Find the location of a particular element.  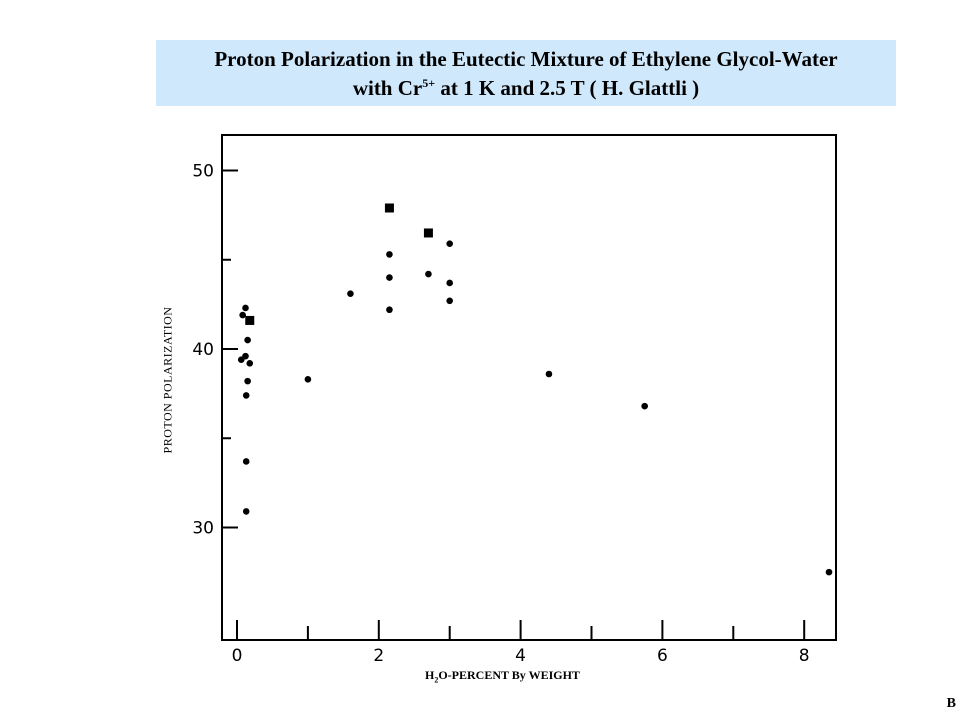

y-tick-label: 30 is located at coordinates (203, 529).